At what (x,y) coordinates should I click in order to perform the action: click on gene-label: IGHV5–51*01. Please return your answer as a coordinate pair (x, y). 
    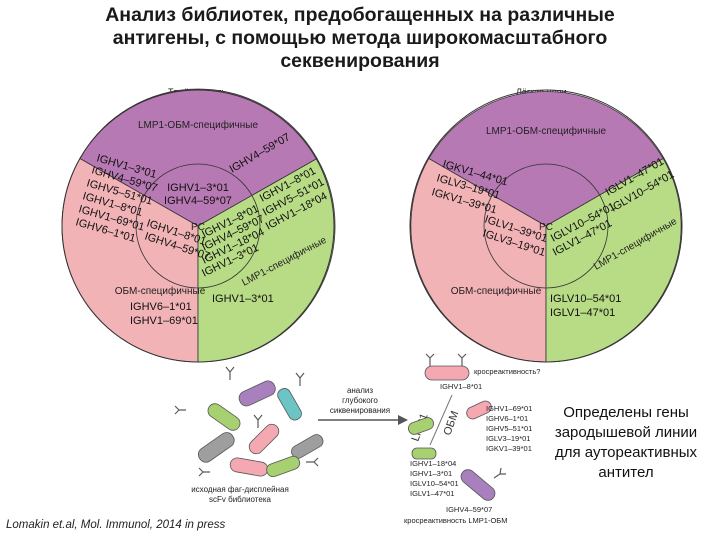
    Looking at the image, I should click on (509, 428).